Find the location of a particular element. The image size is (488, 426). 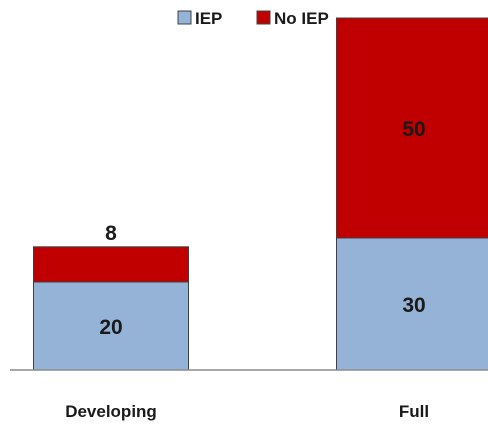

legend-label-iep: IEP is located at coordinates (208, 18).